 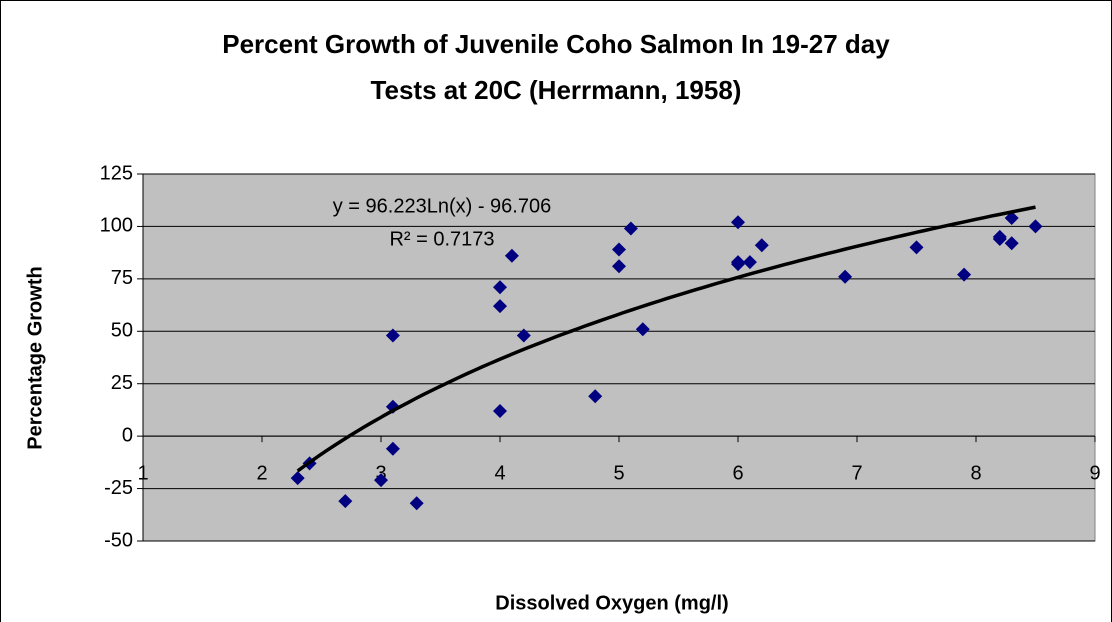 I want to click on y-tick-label: -50, so click(x=118, y=540).